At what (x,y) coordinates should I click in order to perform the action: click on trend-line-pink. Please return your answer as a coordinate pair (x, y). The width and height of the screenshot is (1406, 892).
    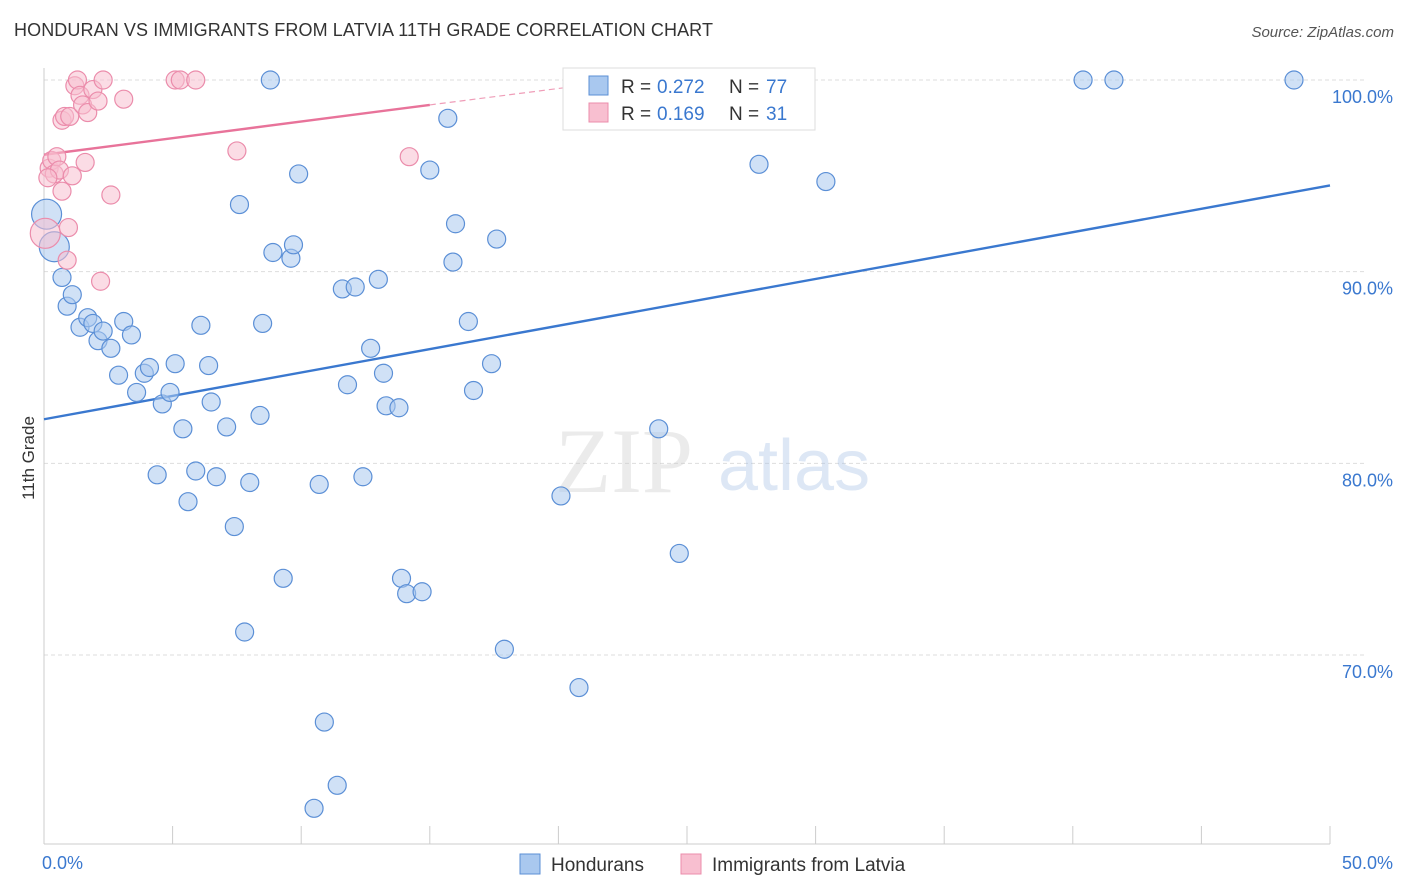
    Looking at the image, I should click on (236, 129).